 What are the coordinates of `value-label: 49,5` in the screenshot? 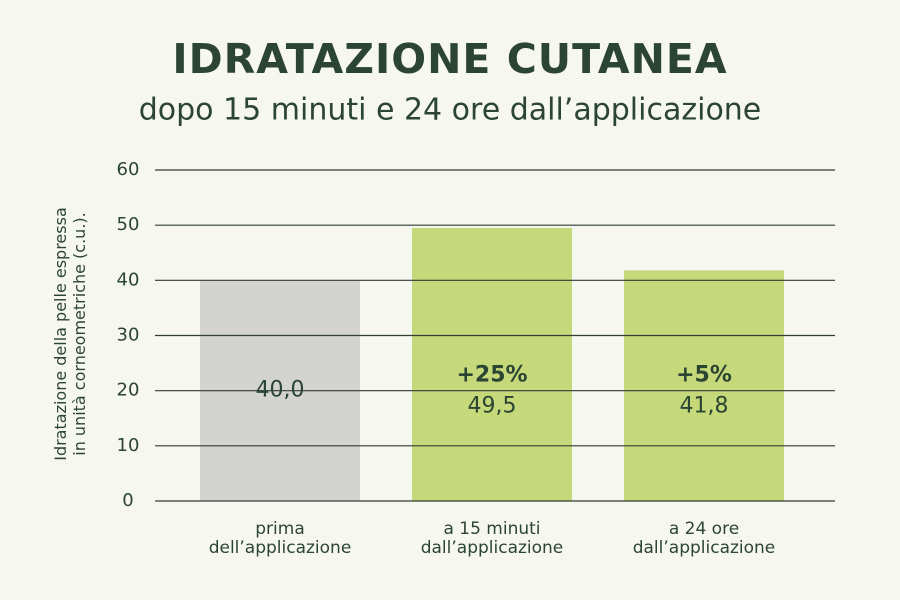 It's located at (492, 406).